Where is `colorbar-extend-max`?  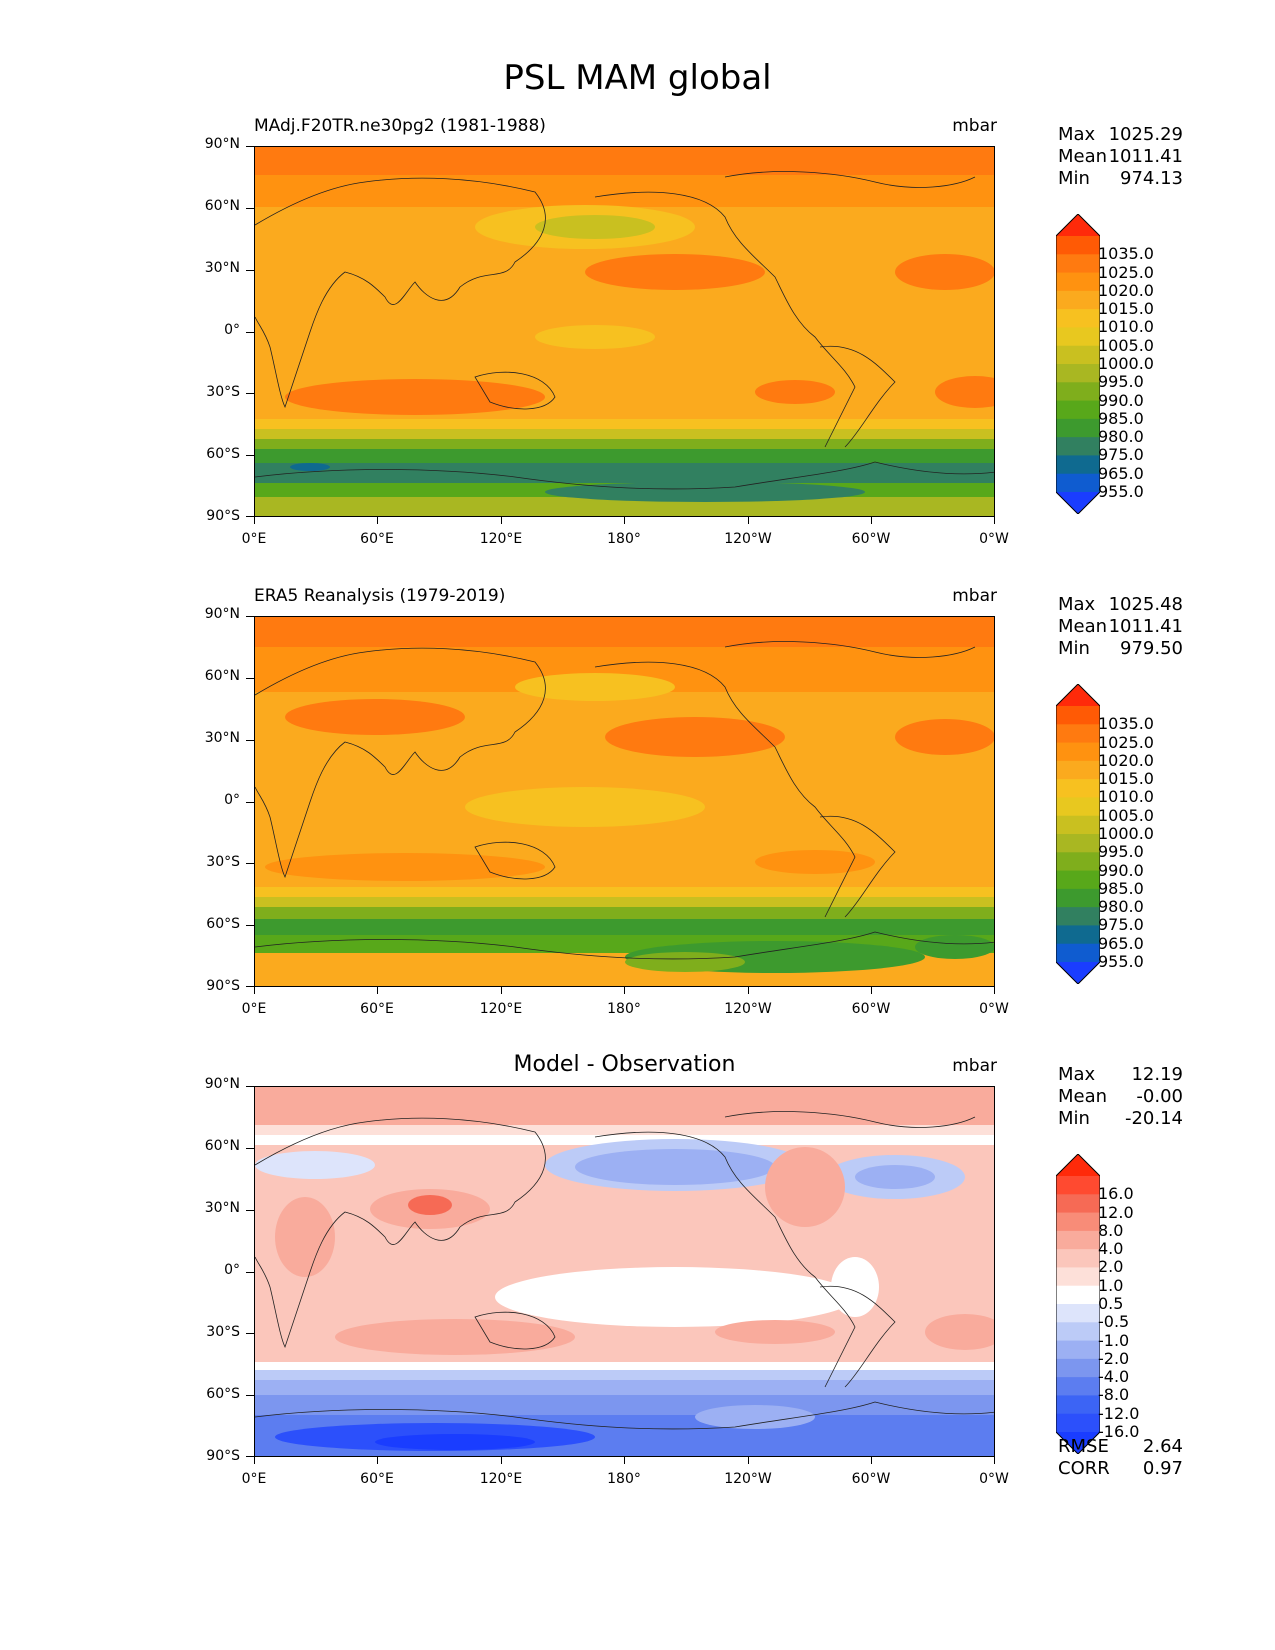
colorbar-extend-max is located at coordinates (1078, 225).